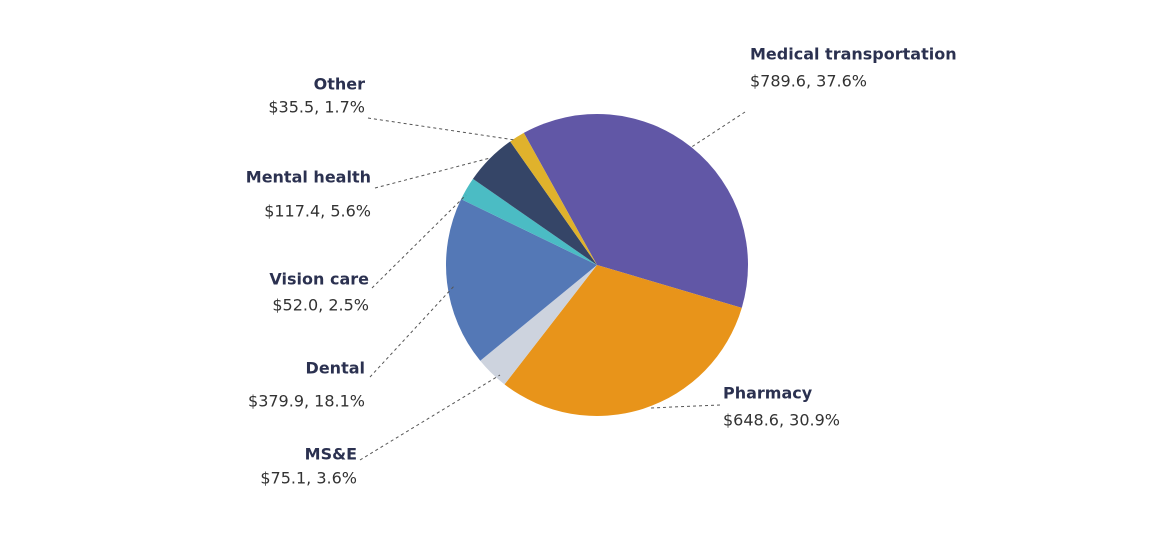 The image size is (1170, 536). I want to click on slice-value-label: $648.6, 30.9%, so click(781, 420).